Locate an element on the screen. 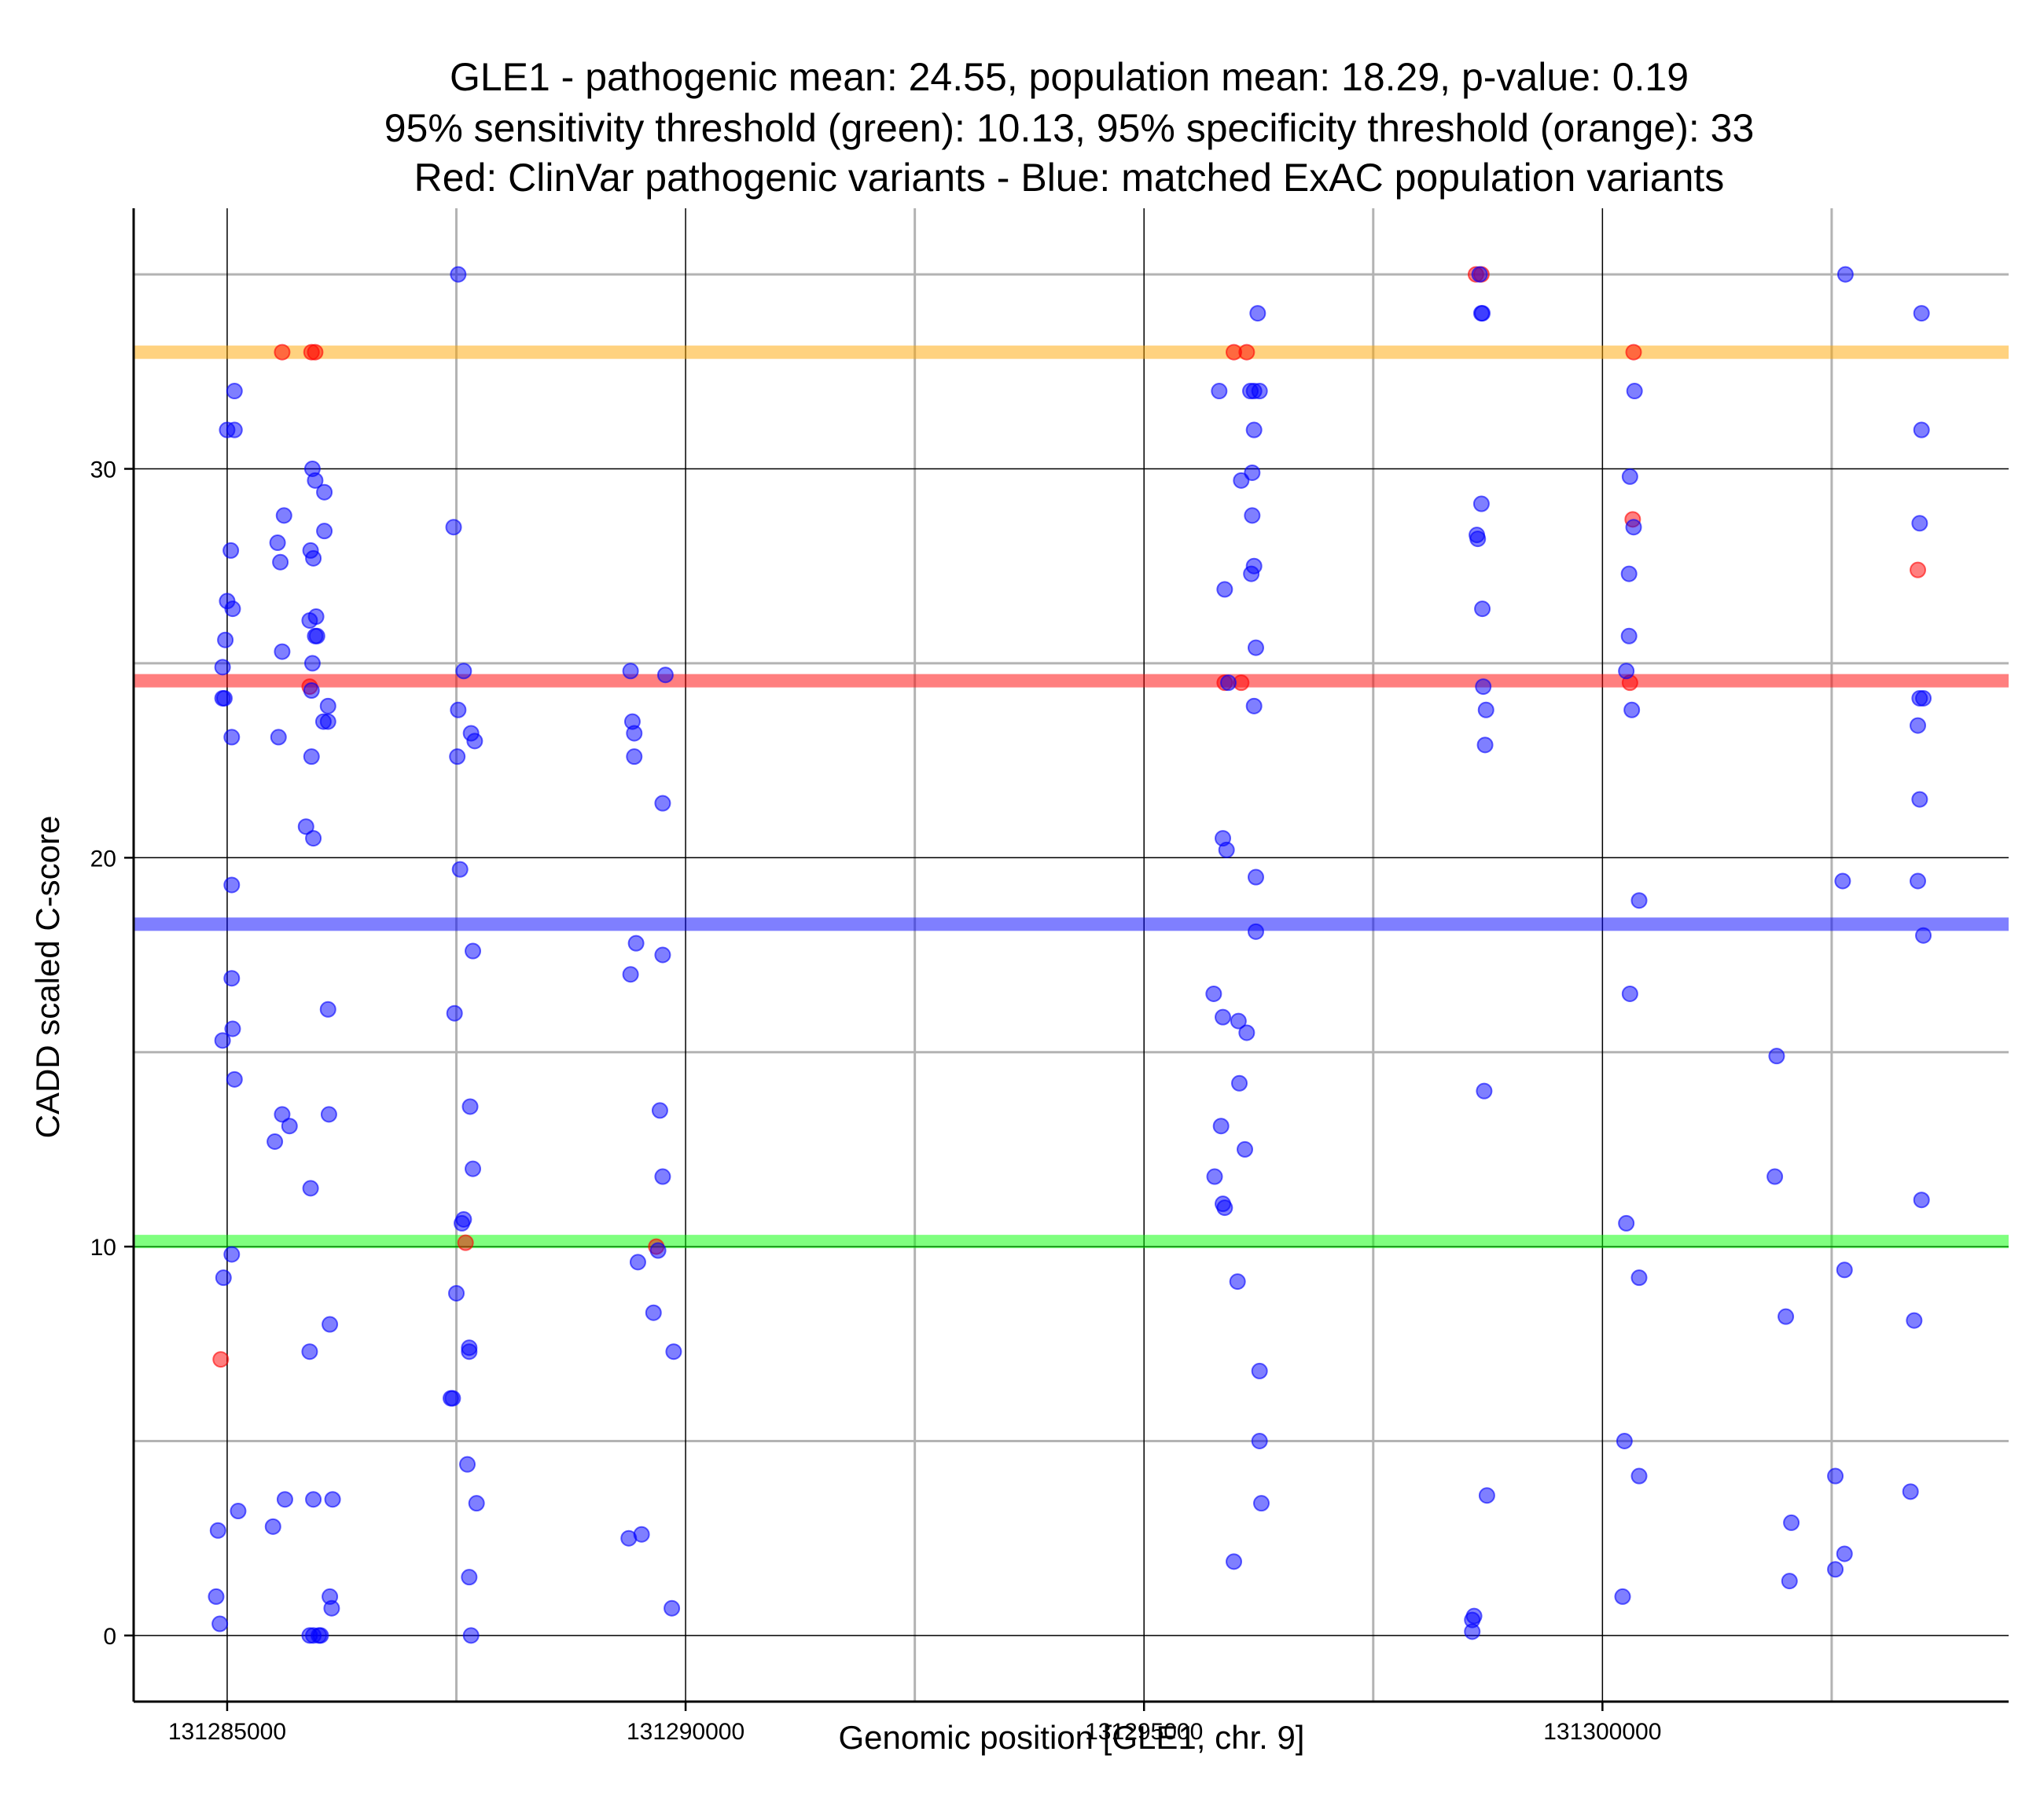 The height and width of the screenshot is (1814, 2044). y-tick-label-1: 10 is located at coordinates (103, 1248).